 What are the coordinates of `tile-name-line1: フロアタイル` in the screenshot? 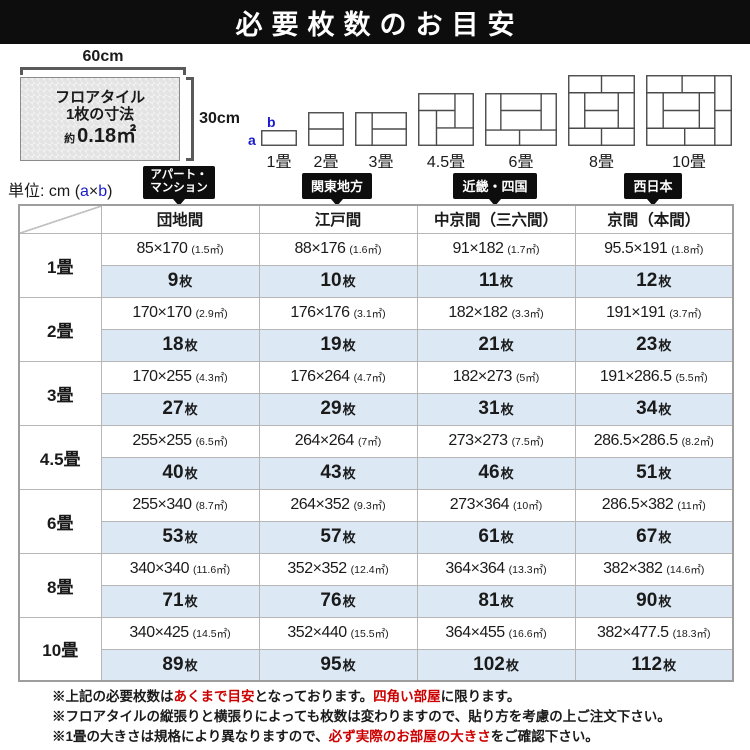 It's located at (100, 97).